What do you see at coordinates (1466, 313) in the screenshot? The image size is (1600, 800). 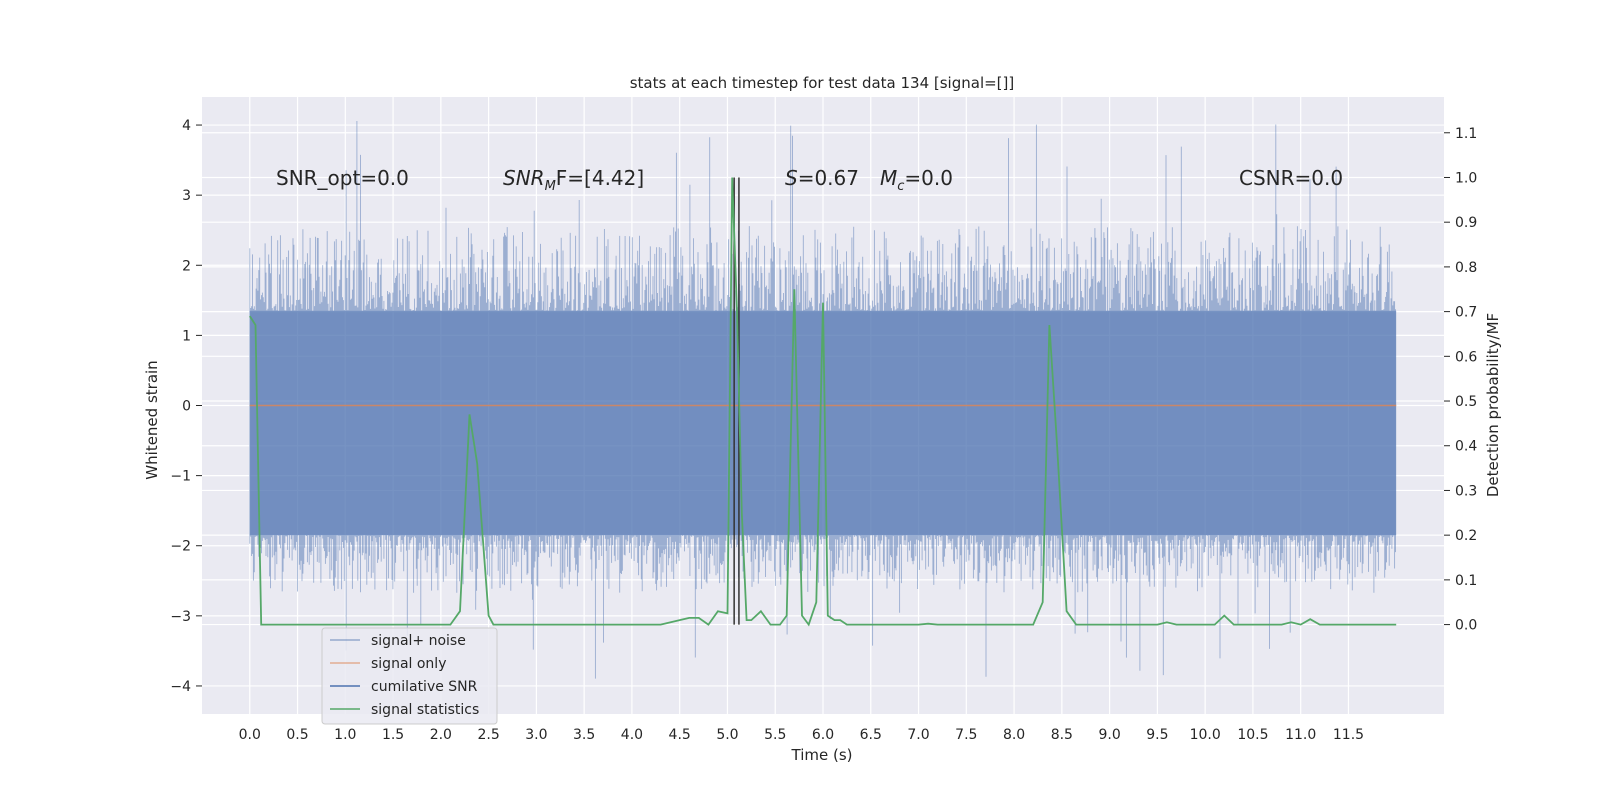 I see `y-tick-label-right: 0.7` at bounding box center [1466, 313].